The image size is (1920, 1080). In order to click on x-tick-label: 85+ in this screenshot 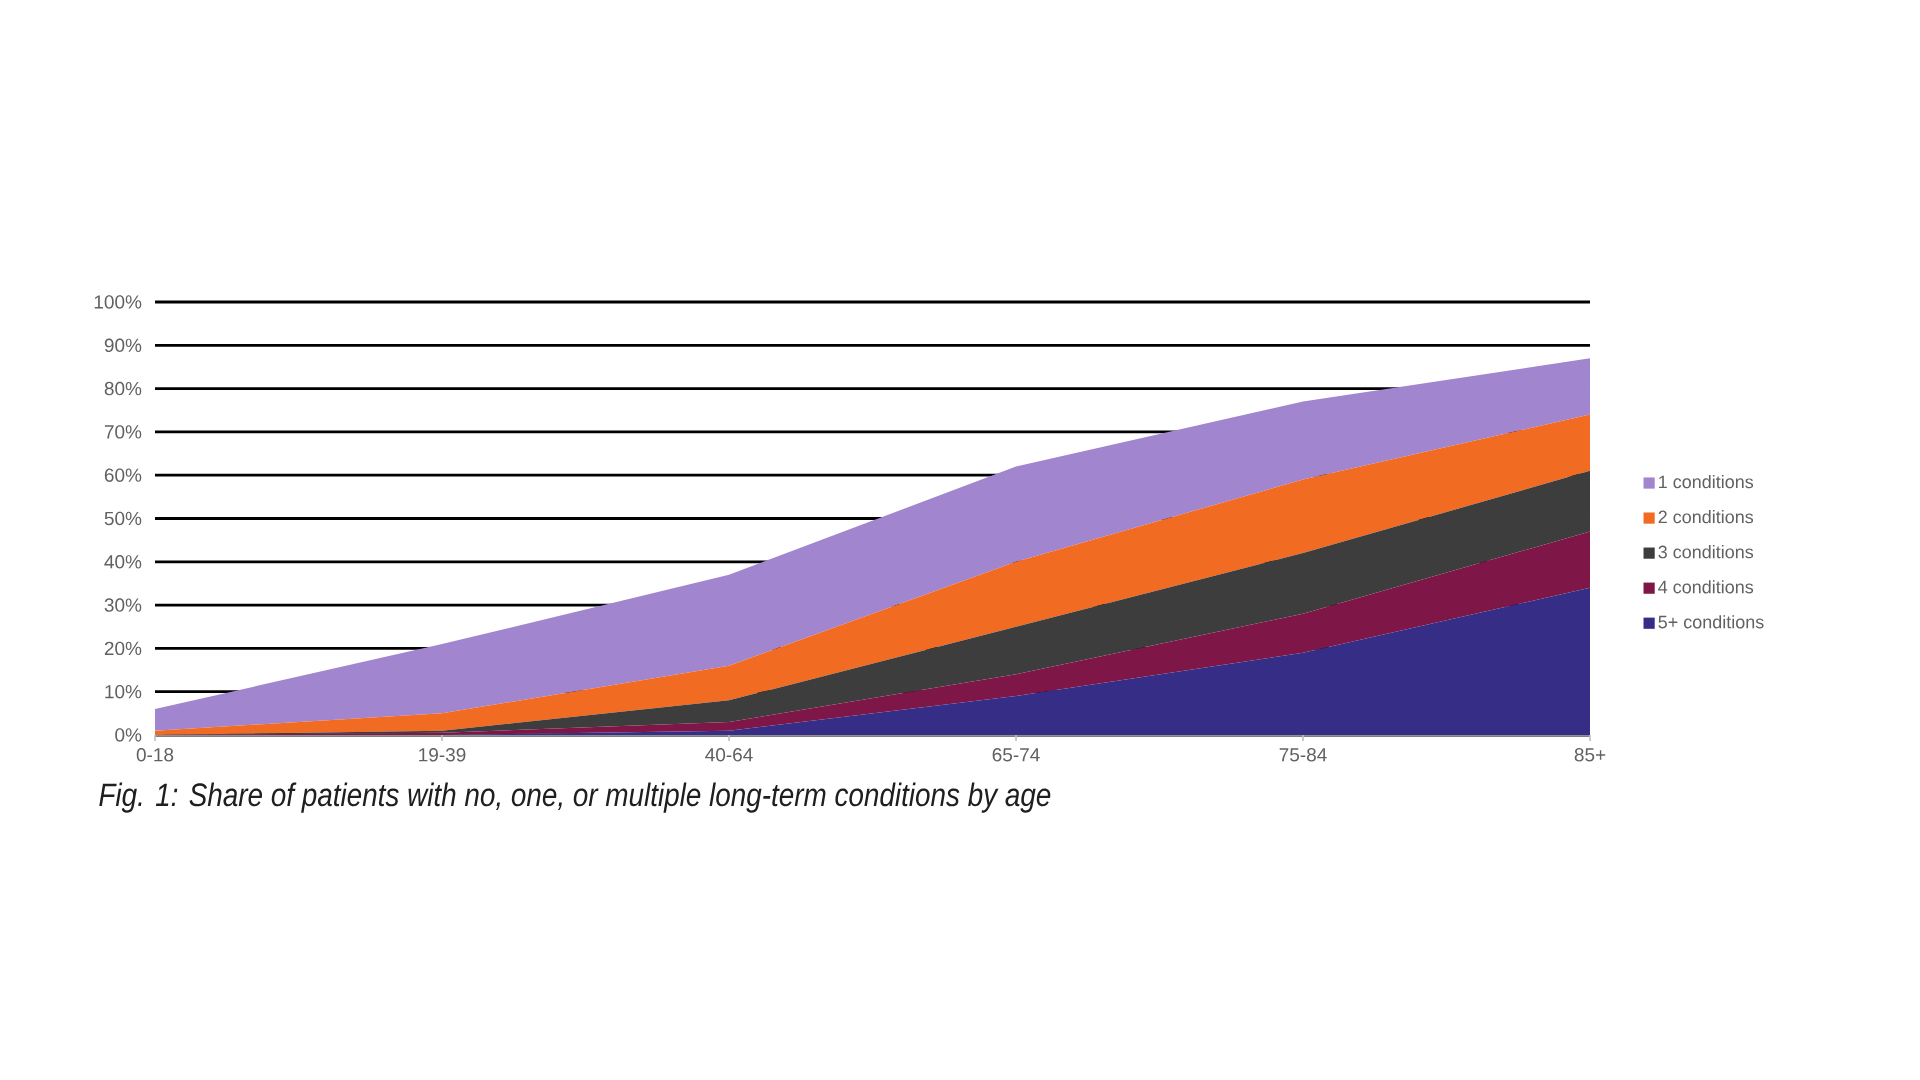, I will do `click(1590, 755)`.